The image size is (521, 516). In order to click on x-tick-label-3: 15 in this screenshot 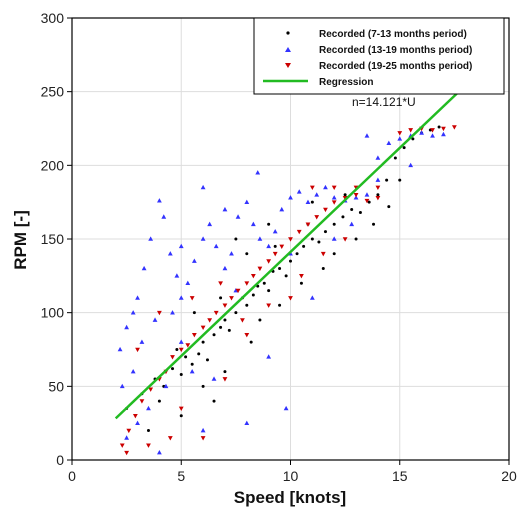, I will do `click(400, 476)`.